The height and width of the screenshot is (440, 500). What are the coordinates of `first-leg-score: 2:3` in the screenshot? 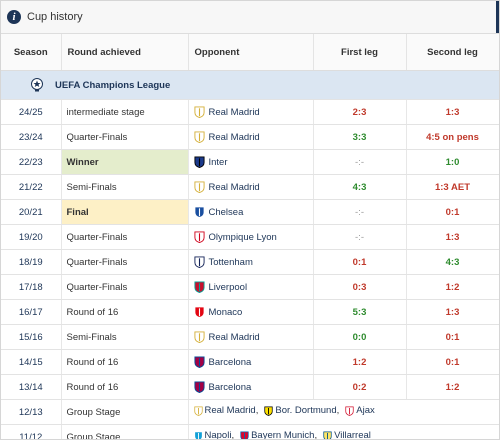 It's located at (360, 112).